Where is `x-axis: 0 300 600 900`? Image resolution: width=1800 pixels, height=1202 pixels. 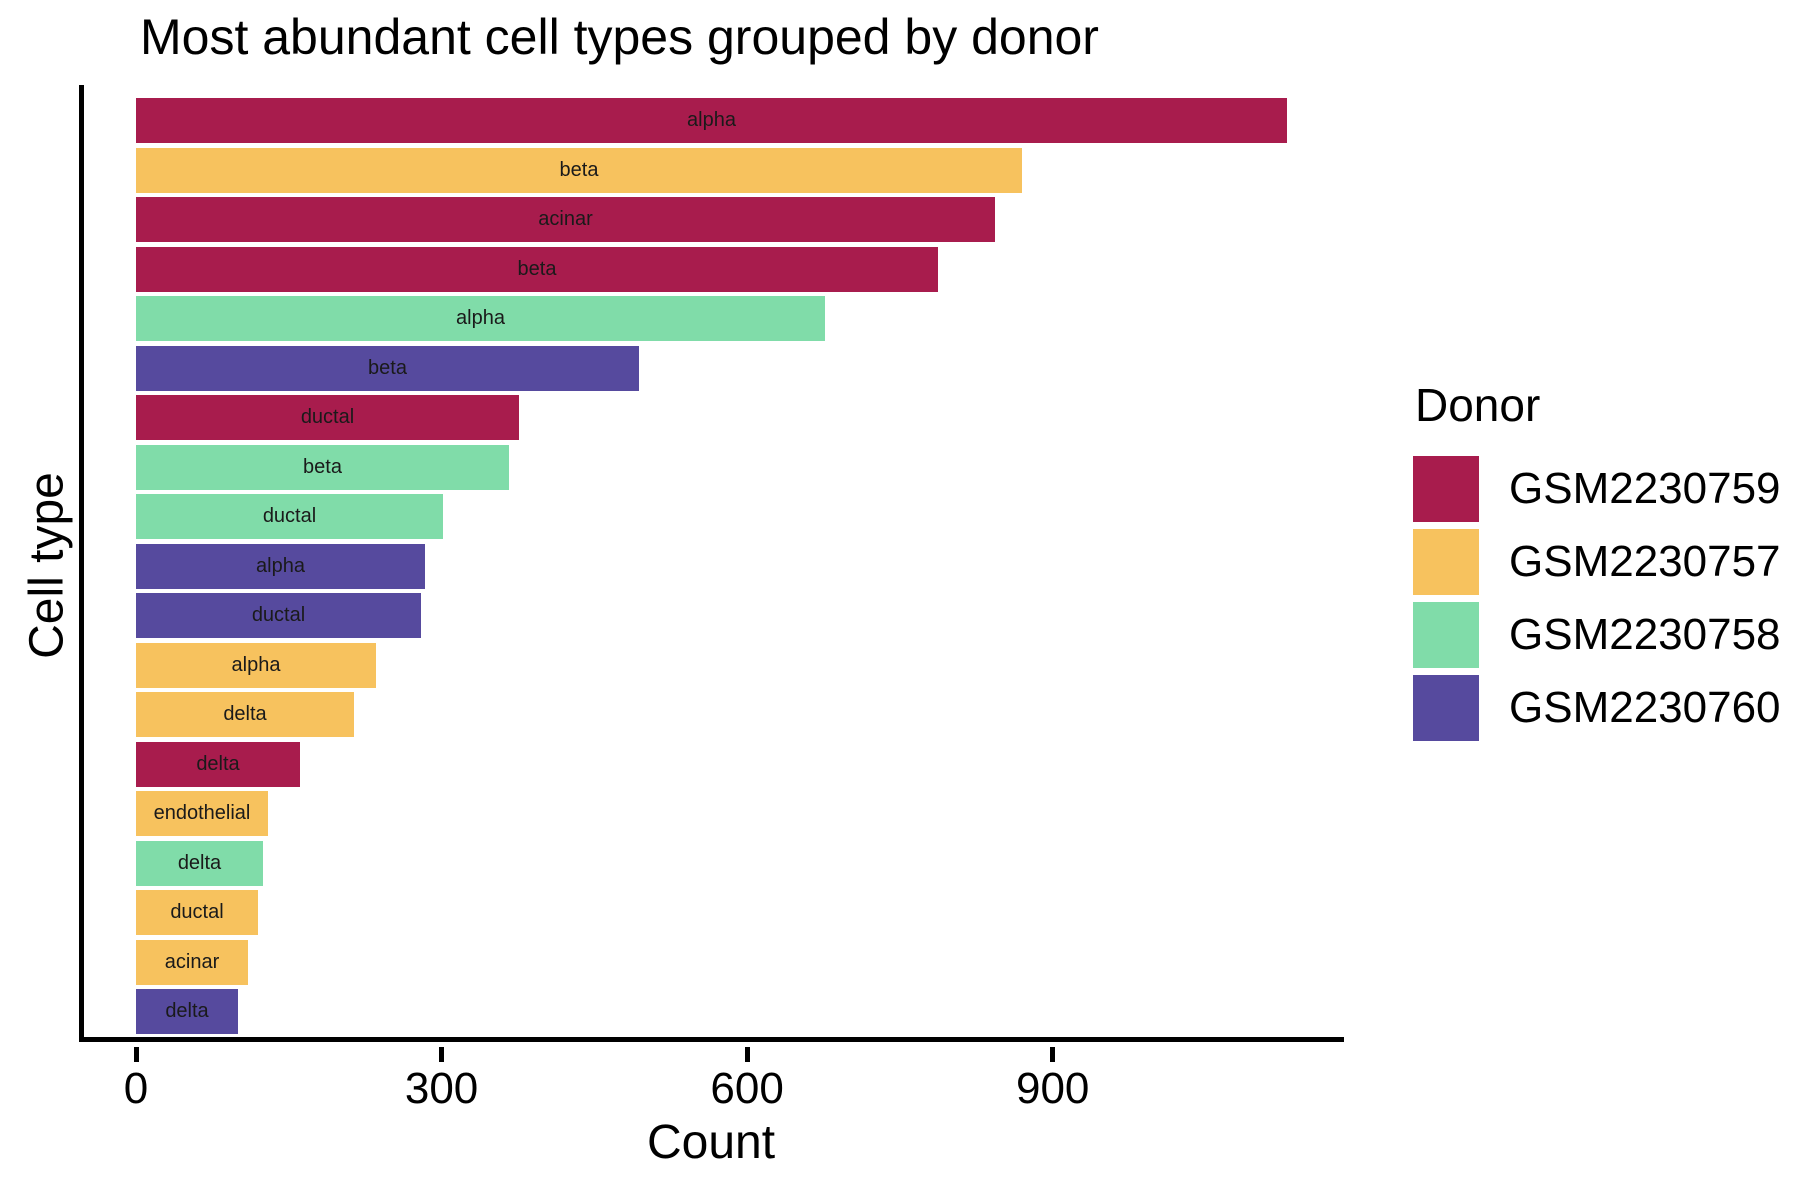
x-axis: 0 300 600 900 is located at coordinates (900, 1122).